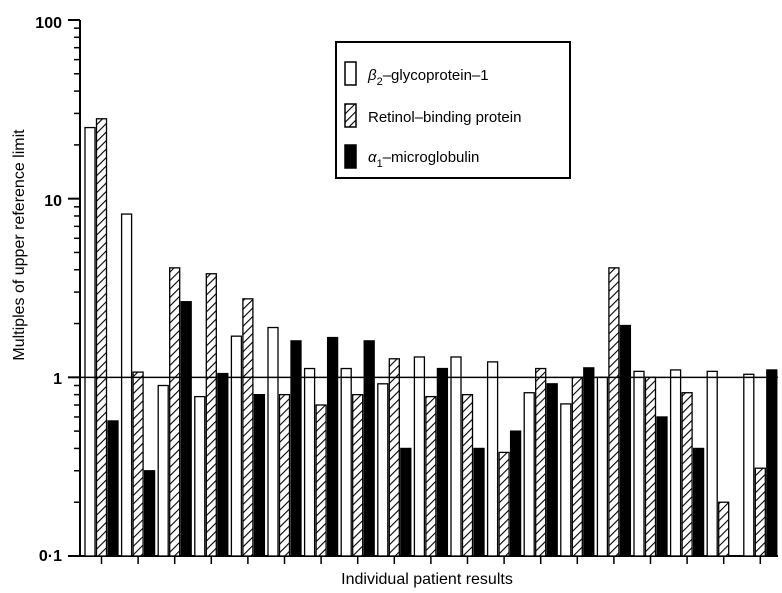 This screenshot has width=782, height=593. I want to click on legend-label-beta2-glycoprotein: β2–glycoprotein–1, so click(428, 77).